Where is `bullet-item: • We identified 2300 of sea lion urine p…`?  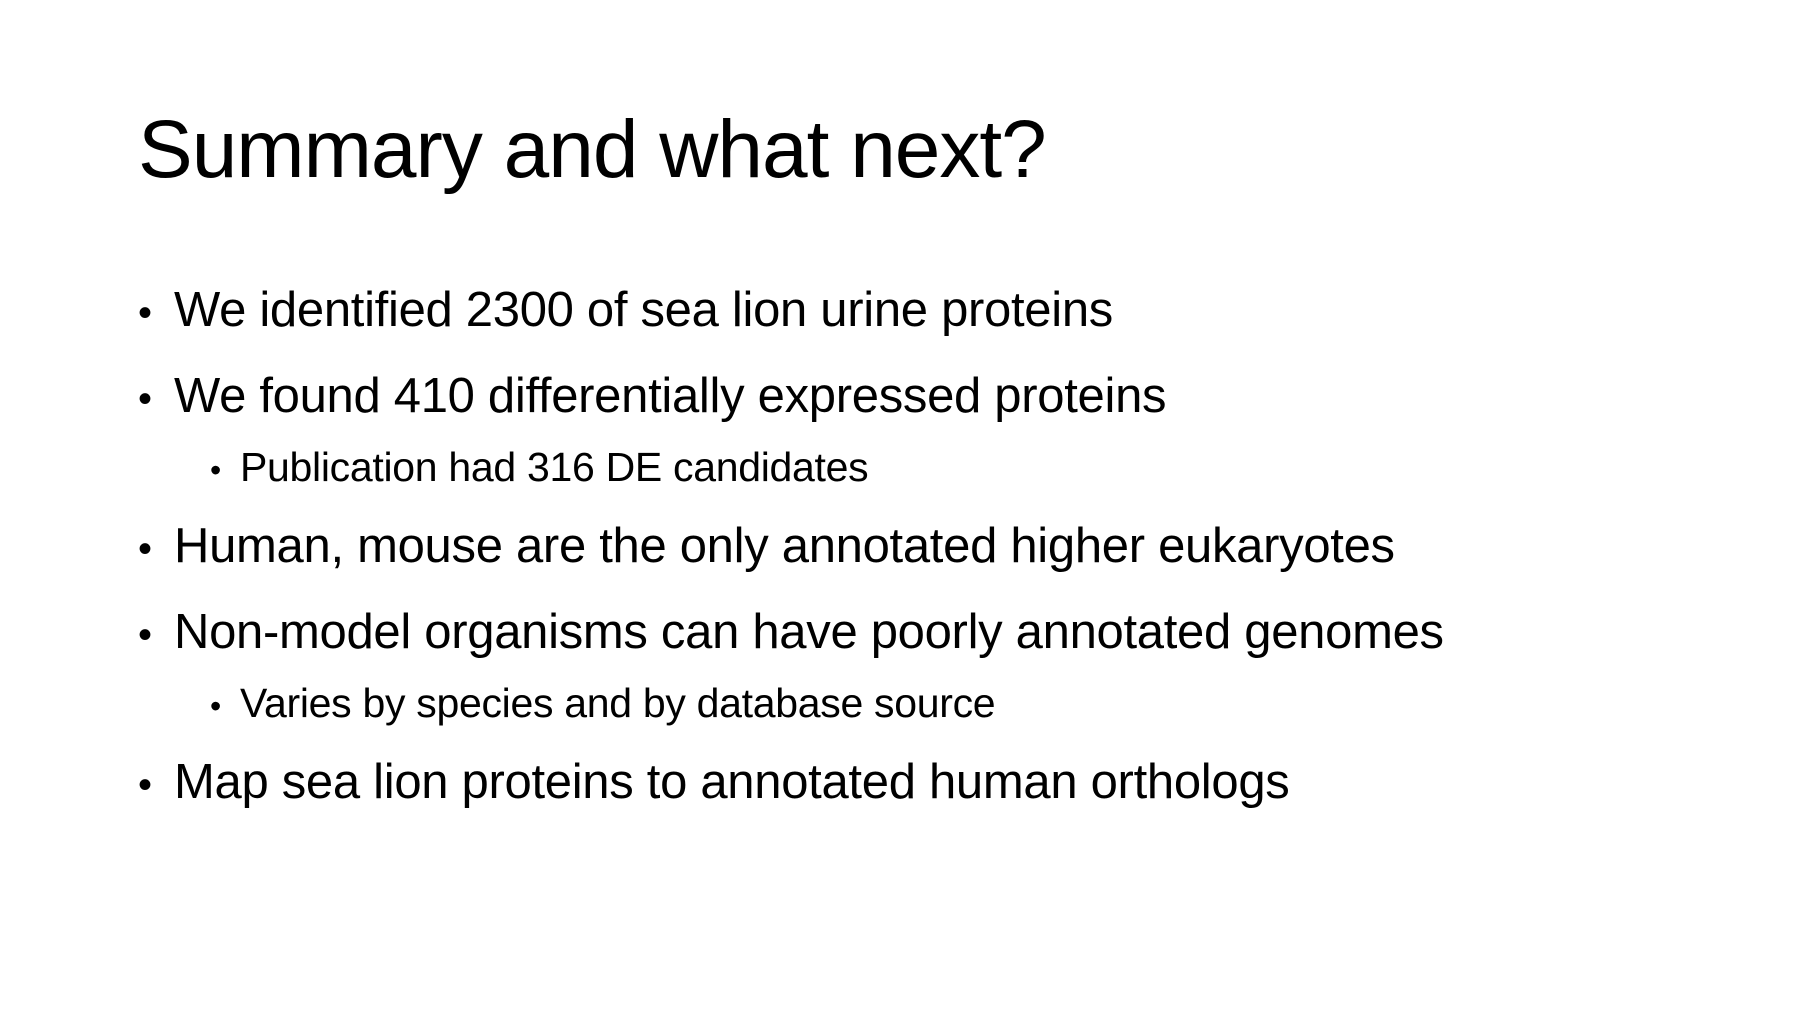
bullet-item: • We identified 2300 of sea lion urine p… is located at coordinates (625, 311).